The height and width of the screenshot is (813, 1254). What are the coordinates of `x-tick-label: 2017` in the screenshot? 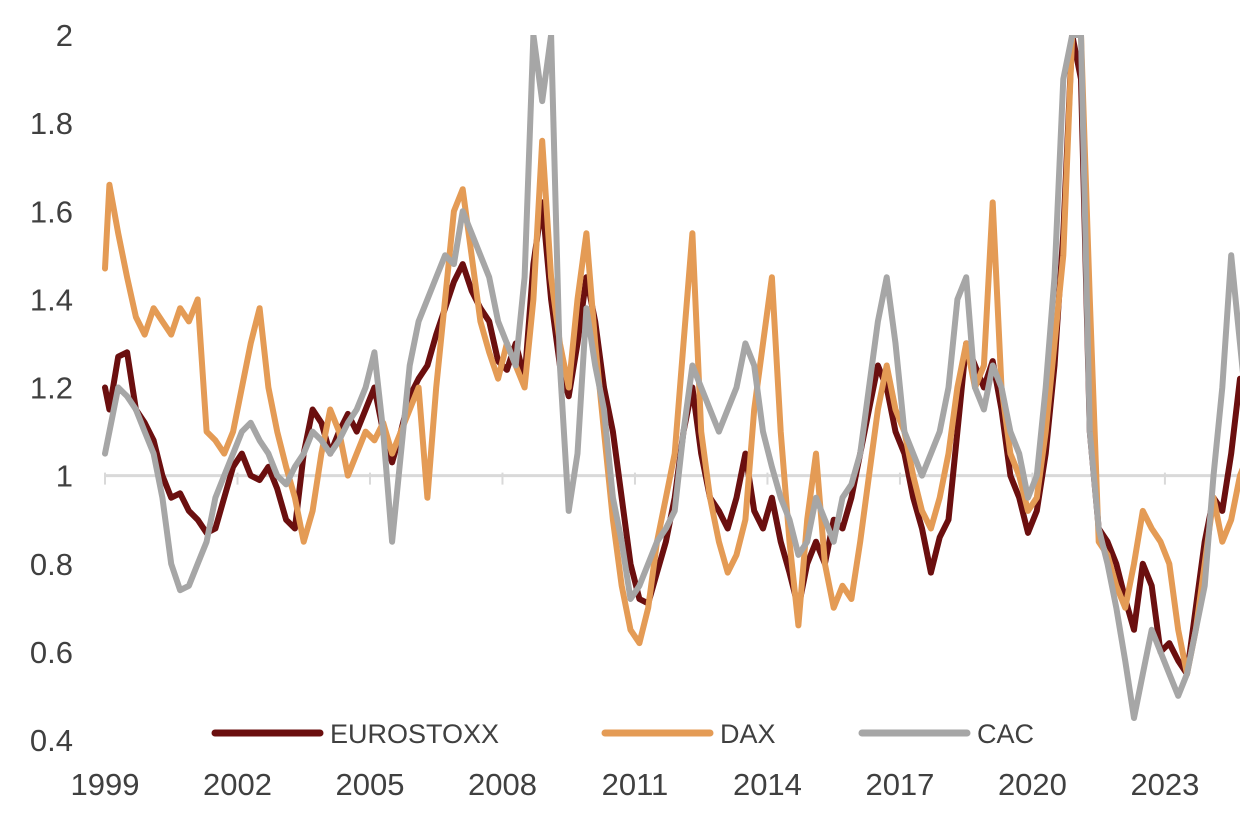 It's located at (899, 784).